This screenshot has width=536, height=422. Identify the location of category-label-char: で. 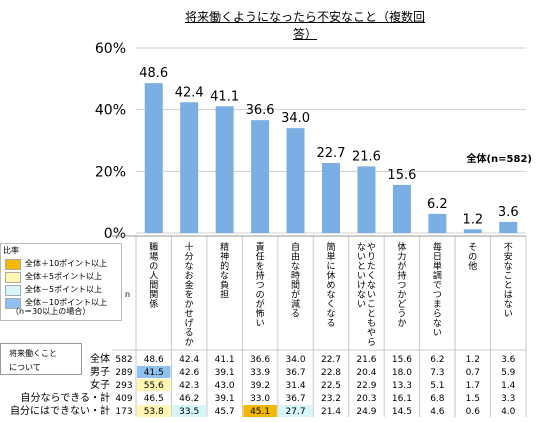
(437, 286).